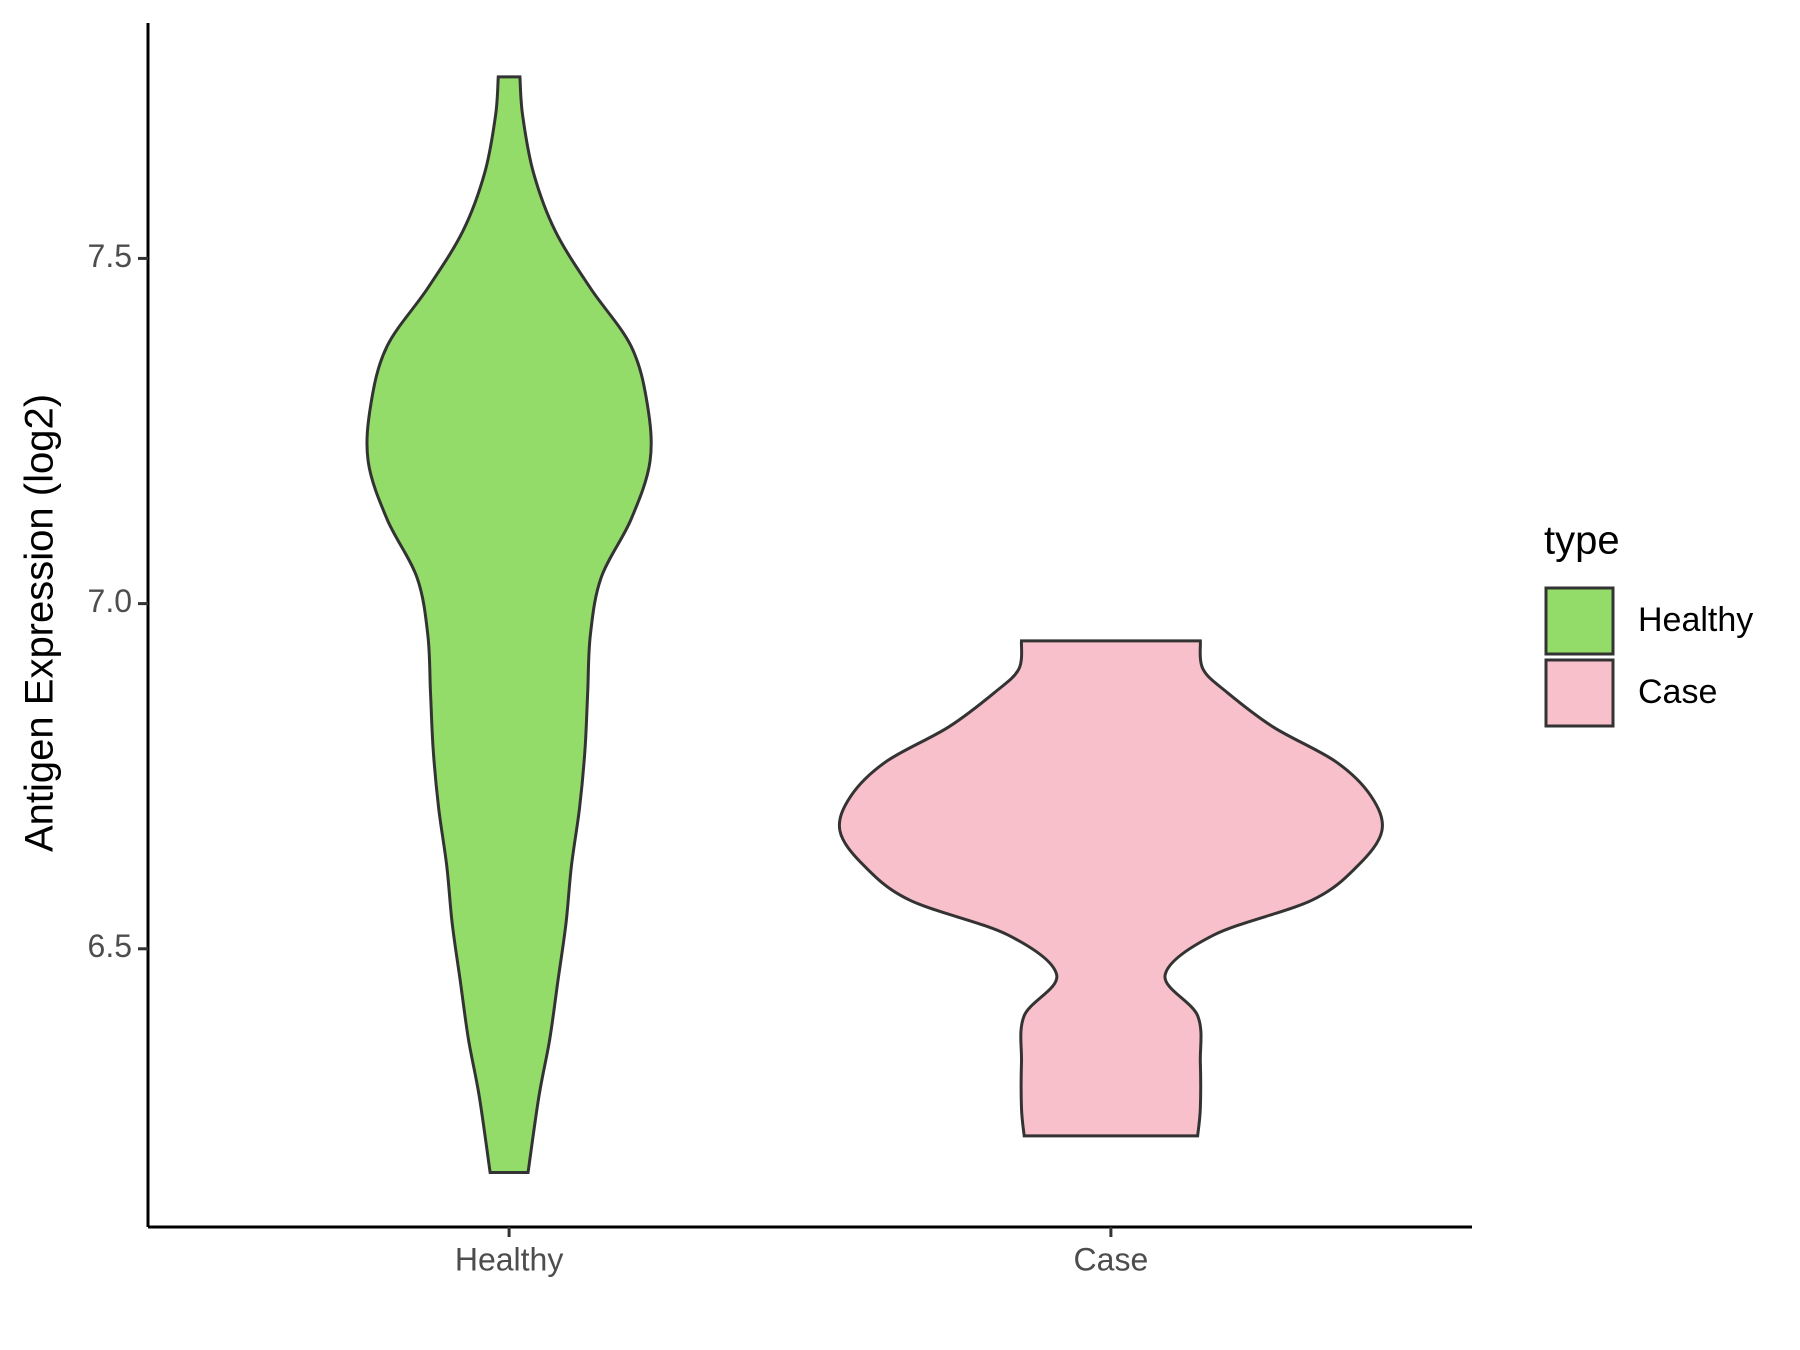 The height and width of the screenshot is (1350, 1800). What do you see at coordinates (1111, 1259) in the screenshot?
I see `x-tick-label: Case` at bounding box center [1111, 1259].